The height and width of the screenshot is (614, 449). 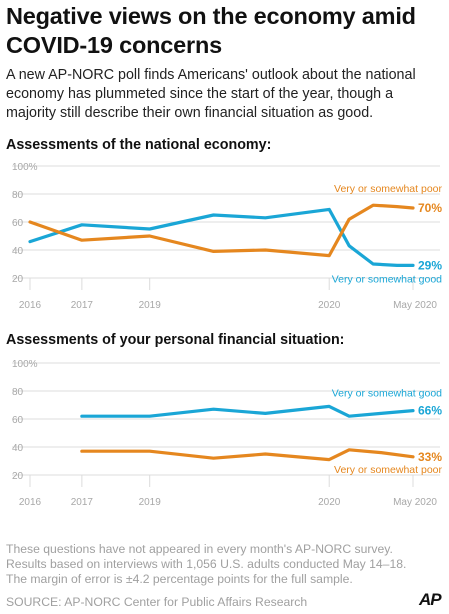 What do you see at coordinates (18, 392) in the screenshot?
I see `personal-y-tick-80: 80` at bounding box center [18, 392].